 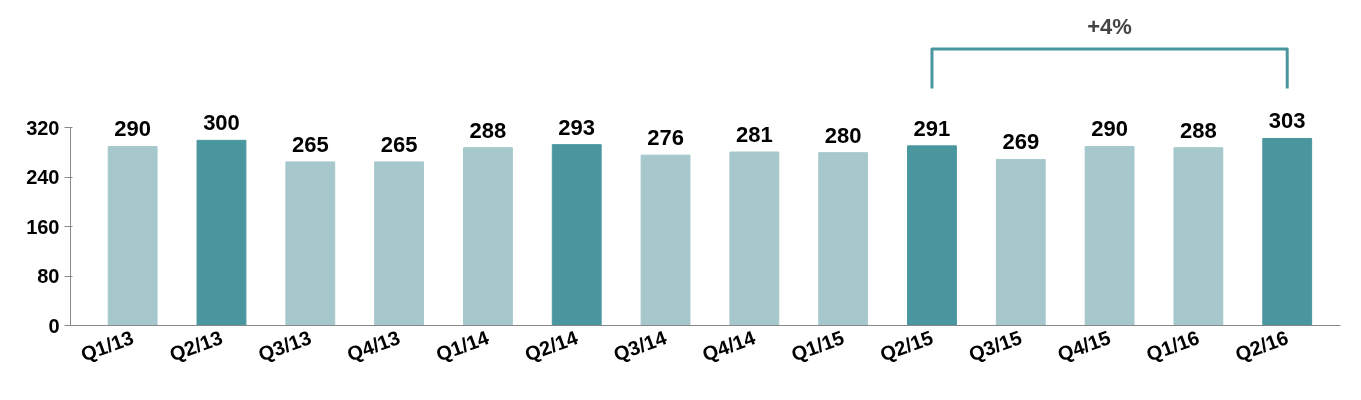 What do you see at coordinates (1173, 346) in the screenshot?
I see `x-tick-label: Q1/16` at bounding box center [1173, 346].